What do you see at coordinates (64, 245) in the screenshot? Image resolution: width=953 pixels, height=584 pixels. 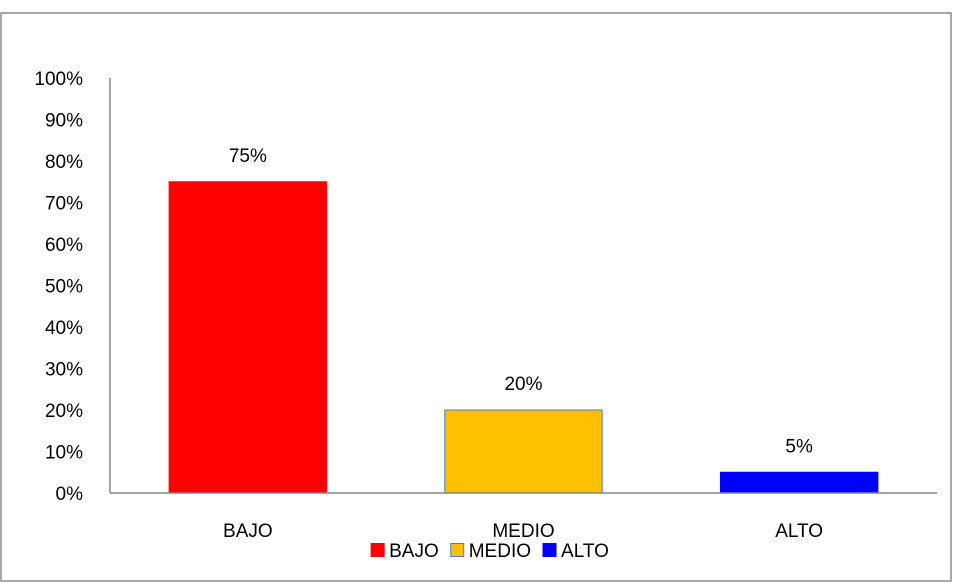 I see `y-tick-label: 60%` at bounding box center [64, 245].